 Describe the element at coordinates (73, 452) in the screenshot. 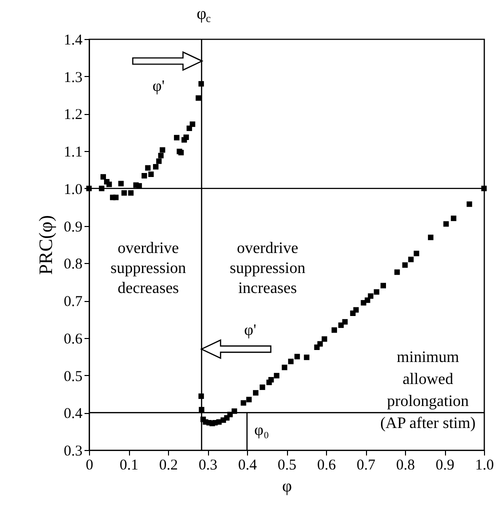

I see `y-tick-label: 0.3` at that location.